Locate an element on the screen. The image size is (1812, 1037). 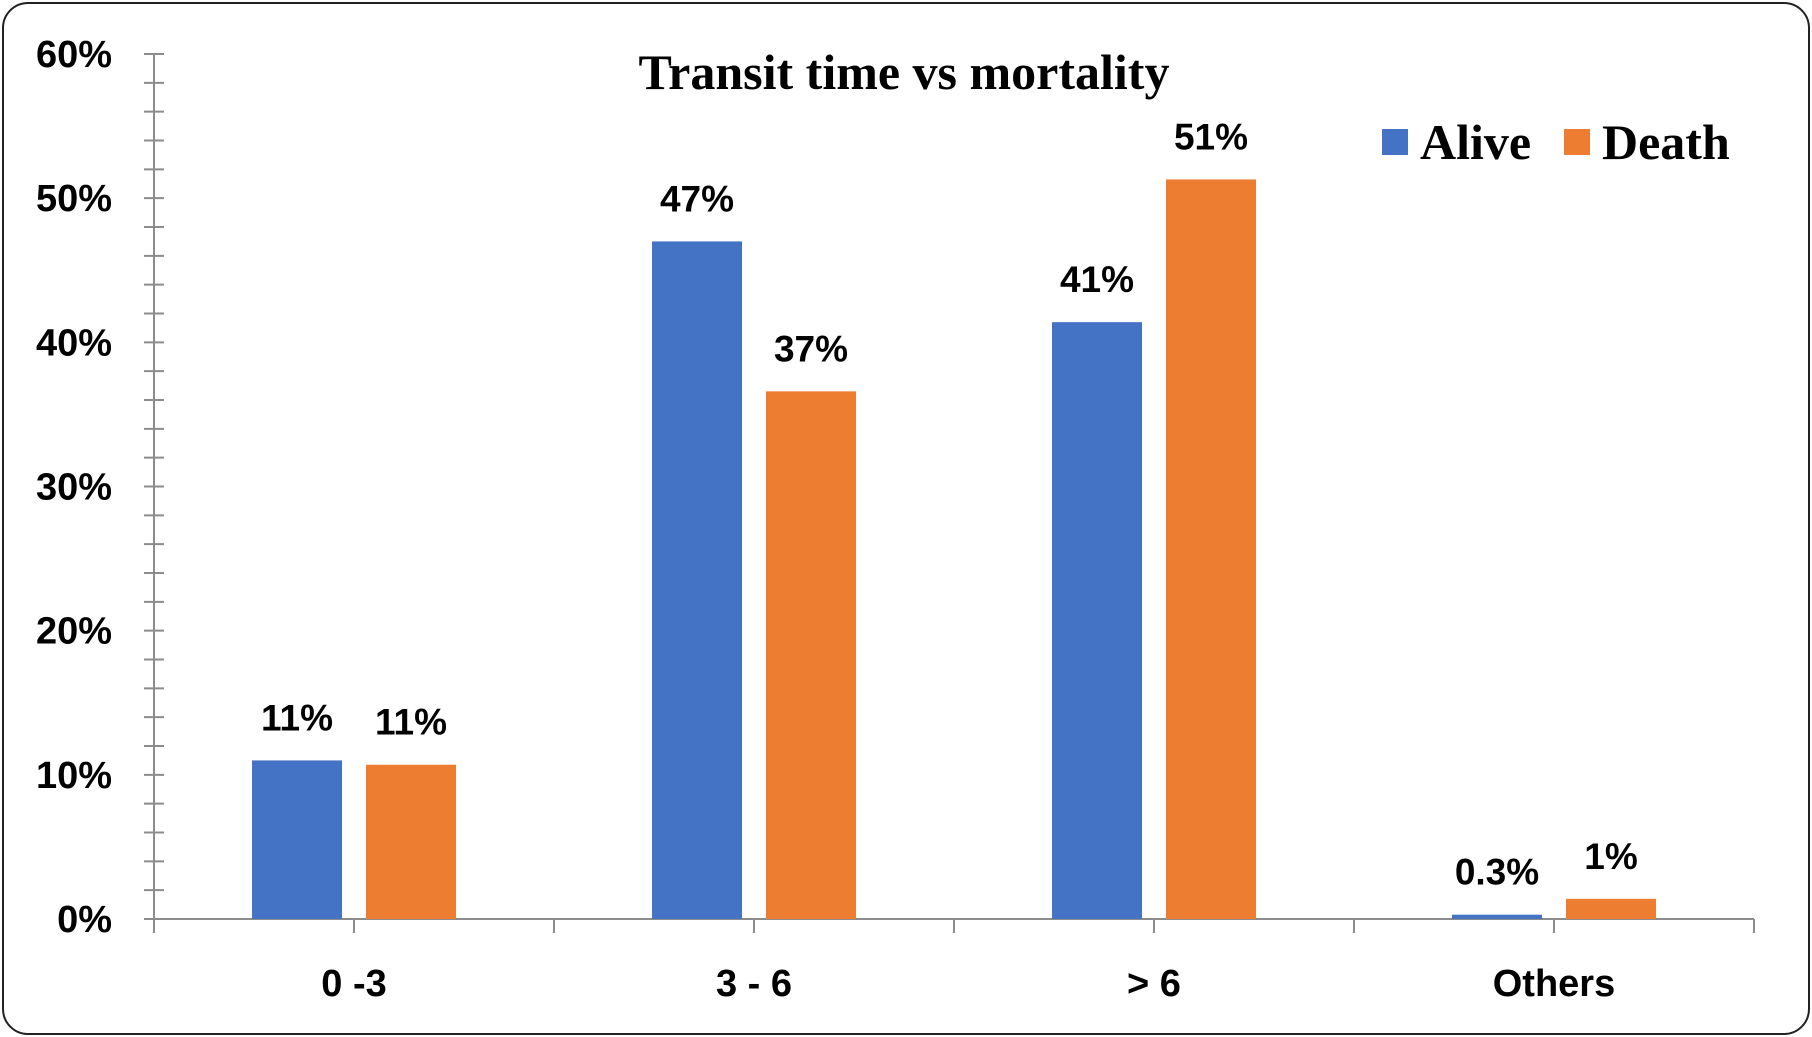
legend: Alive Death is located at coordinates (1556, 142).